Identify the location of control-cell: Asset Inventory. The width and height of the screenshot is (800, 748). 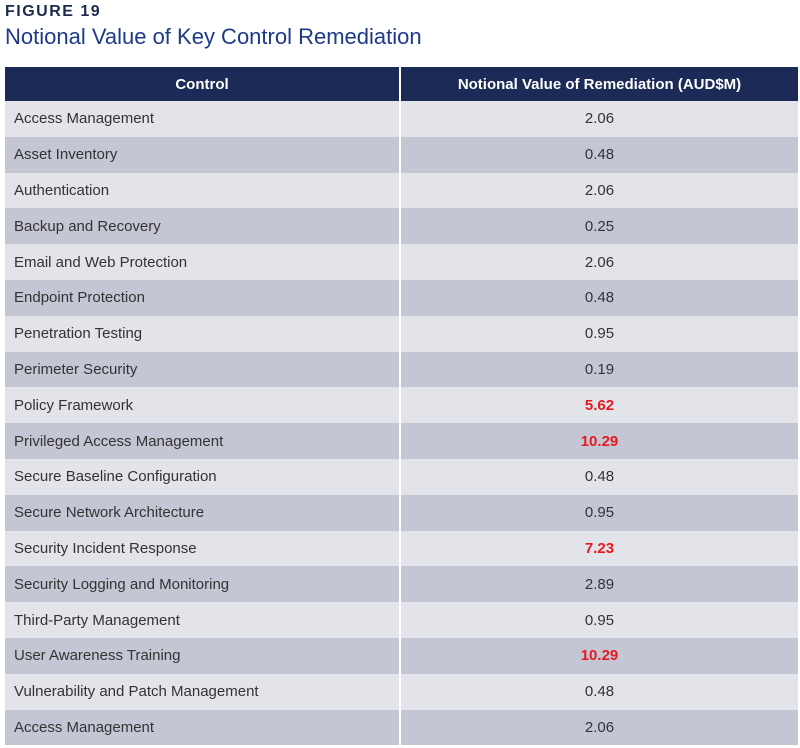
(203, 154).